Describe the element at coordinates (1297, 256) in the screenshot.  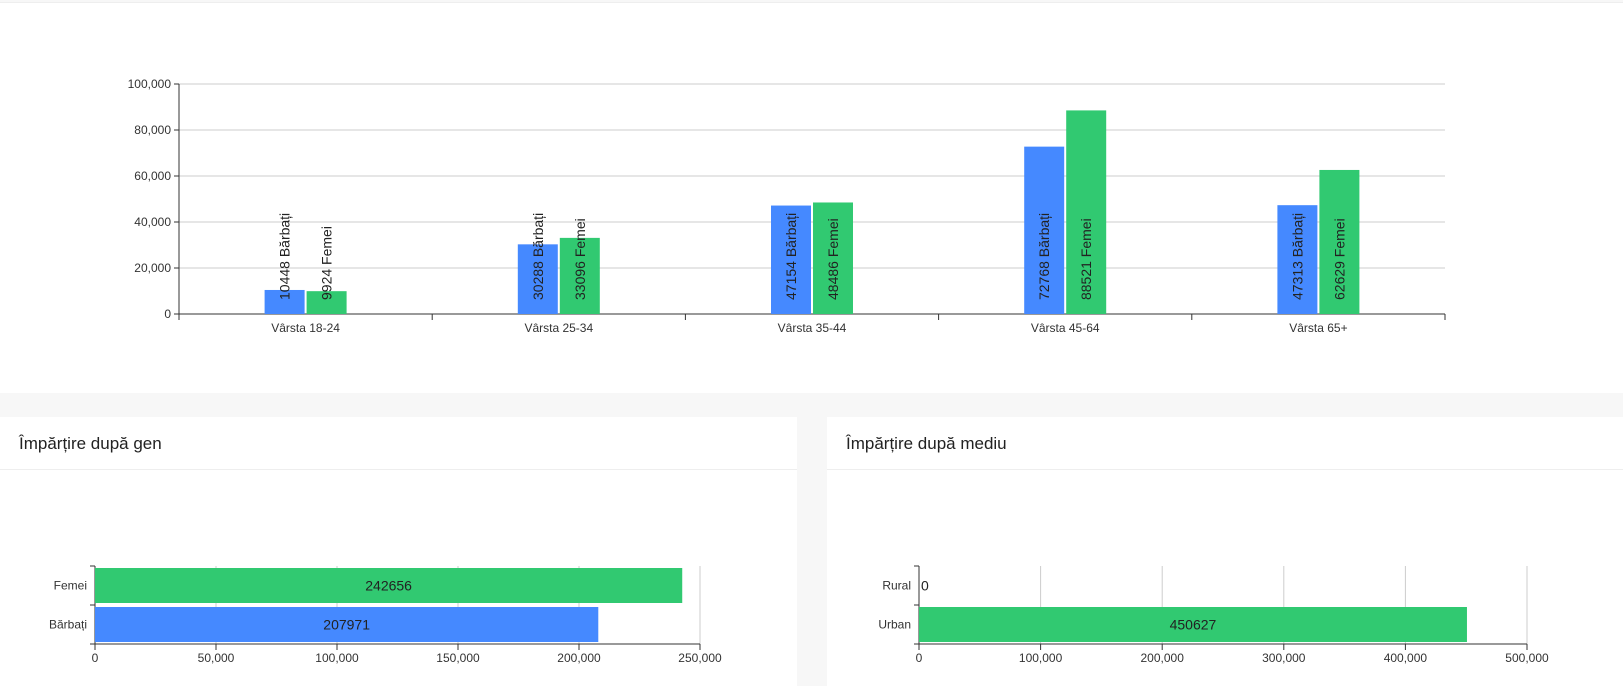
I see `bar-data-label: 47313 Bărbați` at that location.